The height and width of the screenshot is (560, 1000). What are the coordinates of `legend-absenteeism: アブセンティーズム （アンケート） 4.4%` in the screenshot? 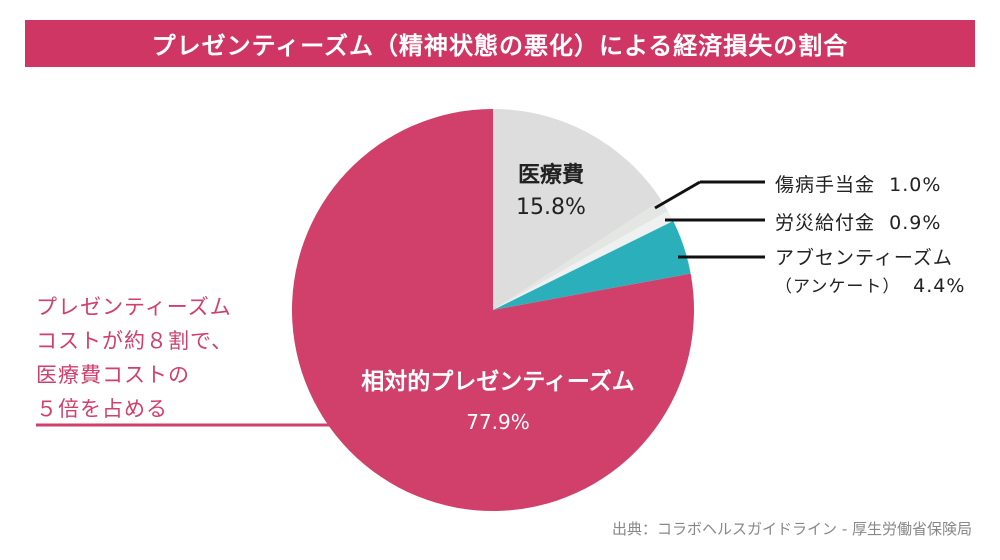 It's located at (870, 272).